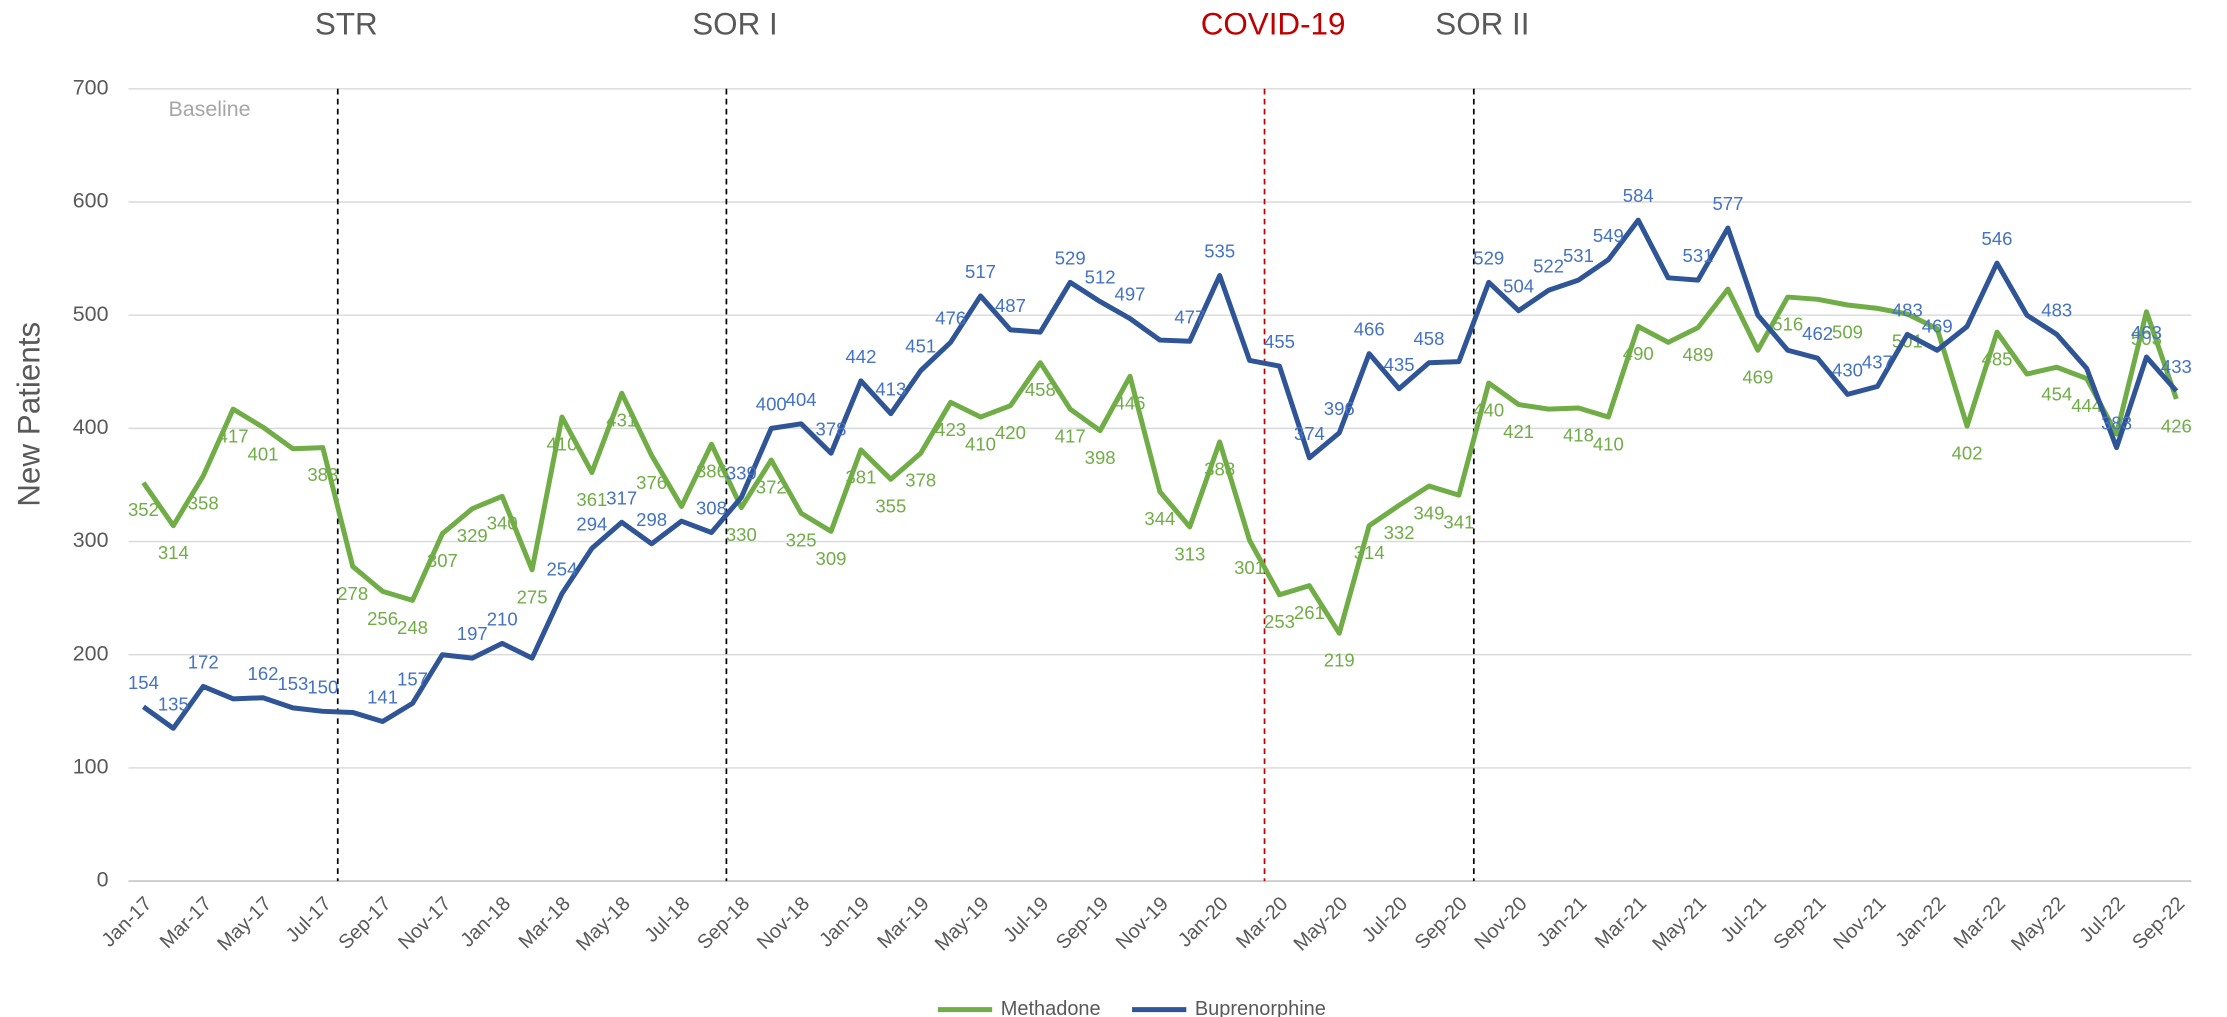 This screenshot has height=1017, width=2227. I want to click on x-tick-label: Sep-22, so click(2158, 923).